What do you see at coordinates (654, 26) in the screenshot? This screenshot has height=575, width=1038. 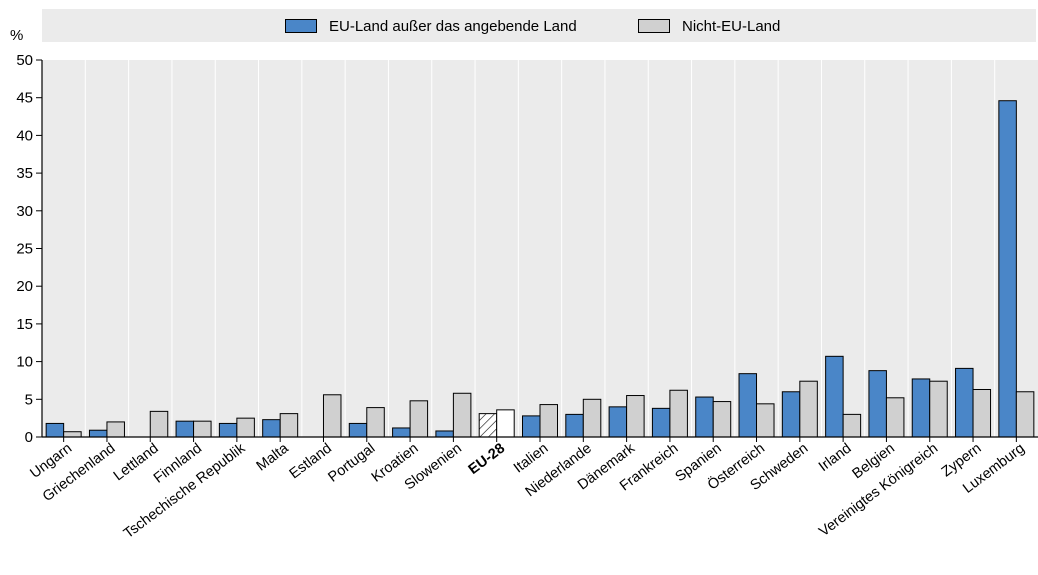 I see `legend-swatch-non-eu` at bounding box center [654, 26].